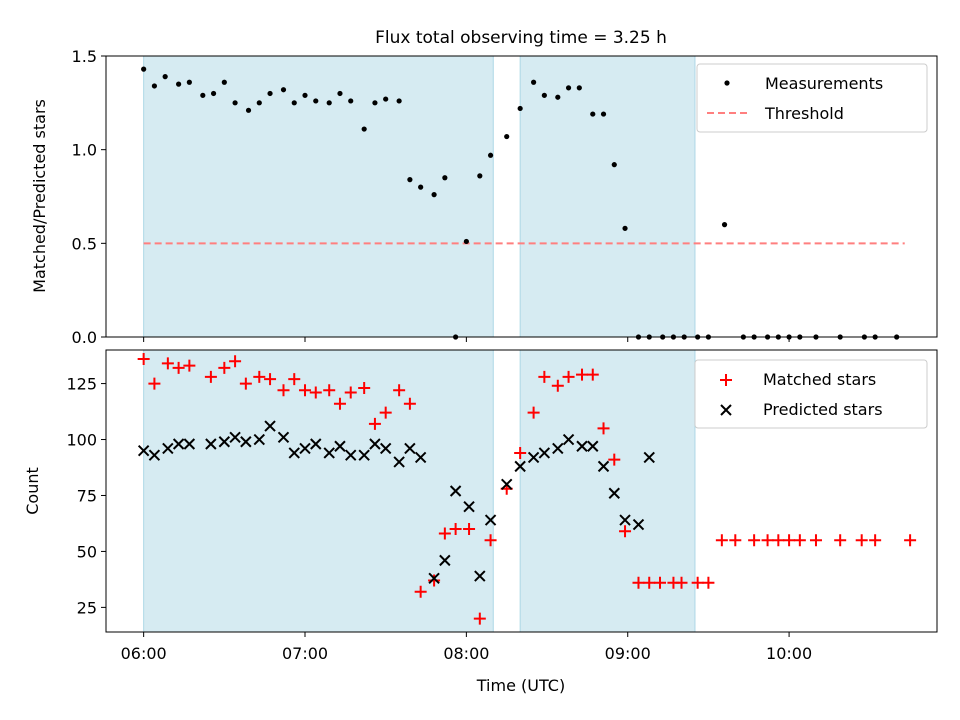 The height and width of the screenshot is (720, 960). I want to click on x-tick-label: 08:00, so click(466, 653).